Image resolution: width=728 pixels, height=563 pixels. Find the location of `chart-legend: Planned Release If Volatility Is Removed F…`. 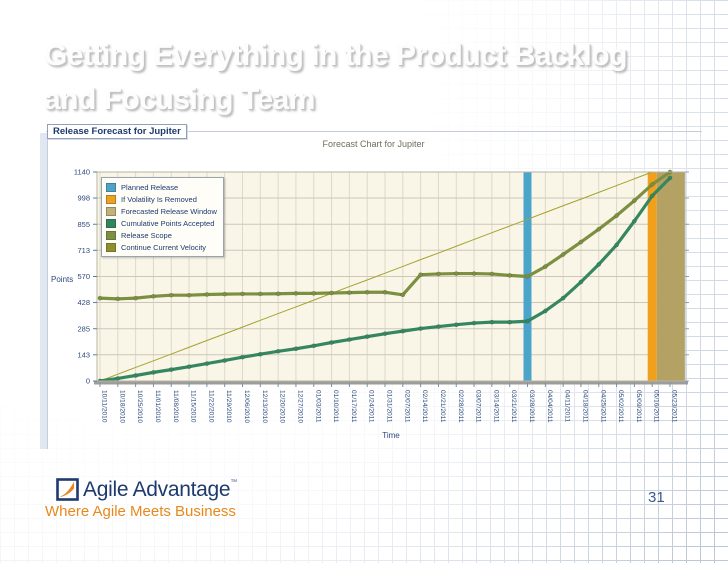

chart-legend: Planned Release If Volatility Is Removed F… is located at coordinates (162, 217).